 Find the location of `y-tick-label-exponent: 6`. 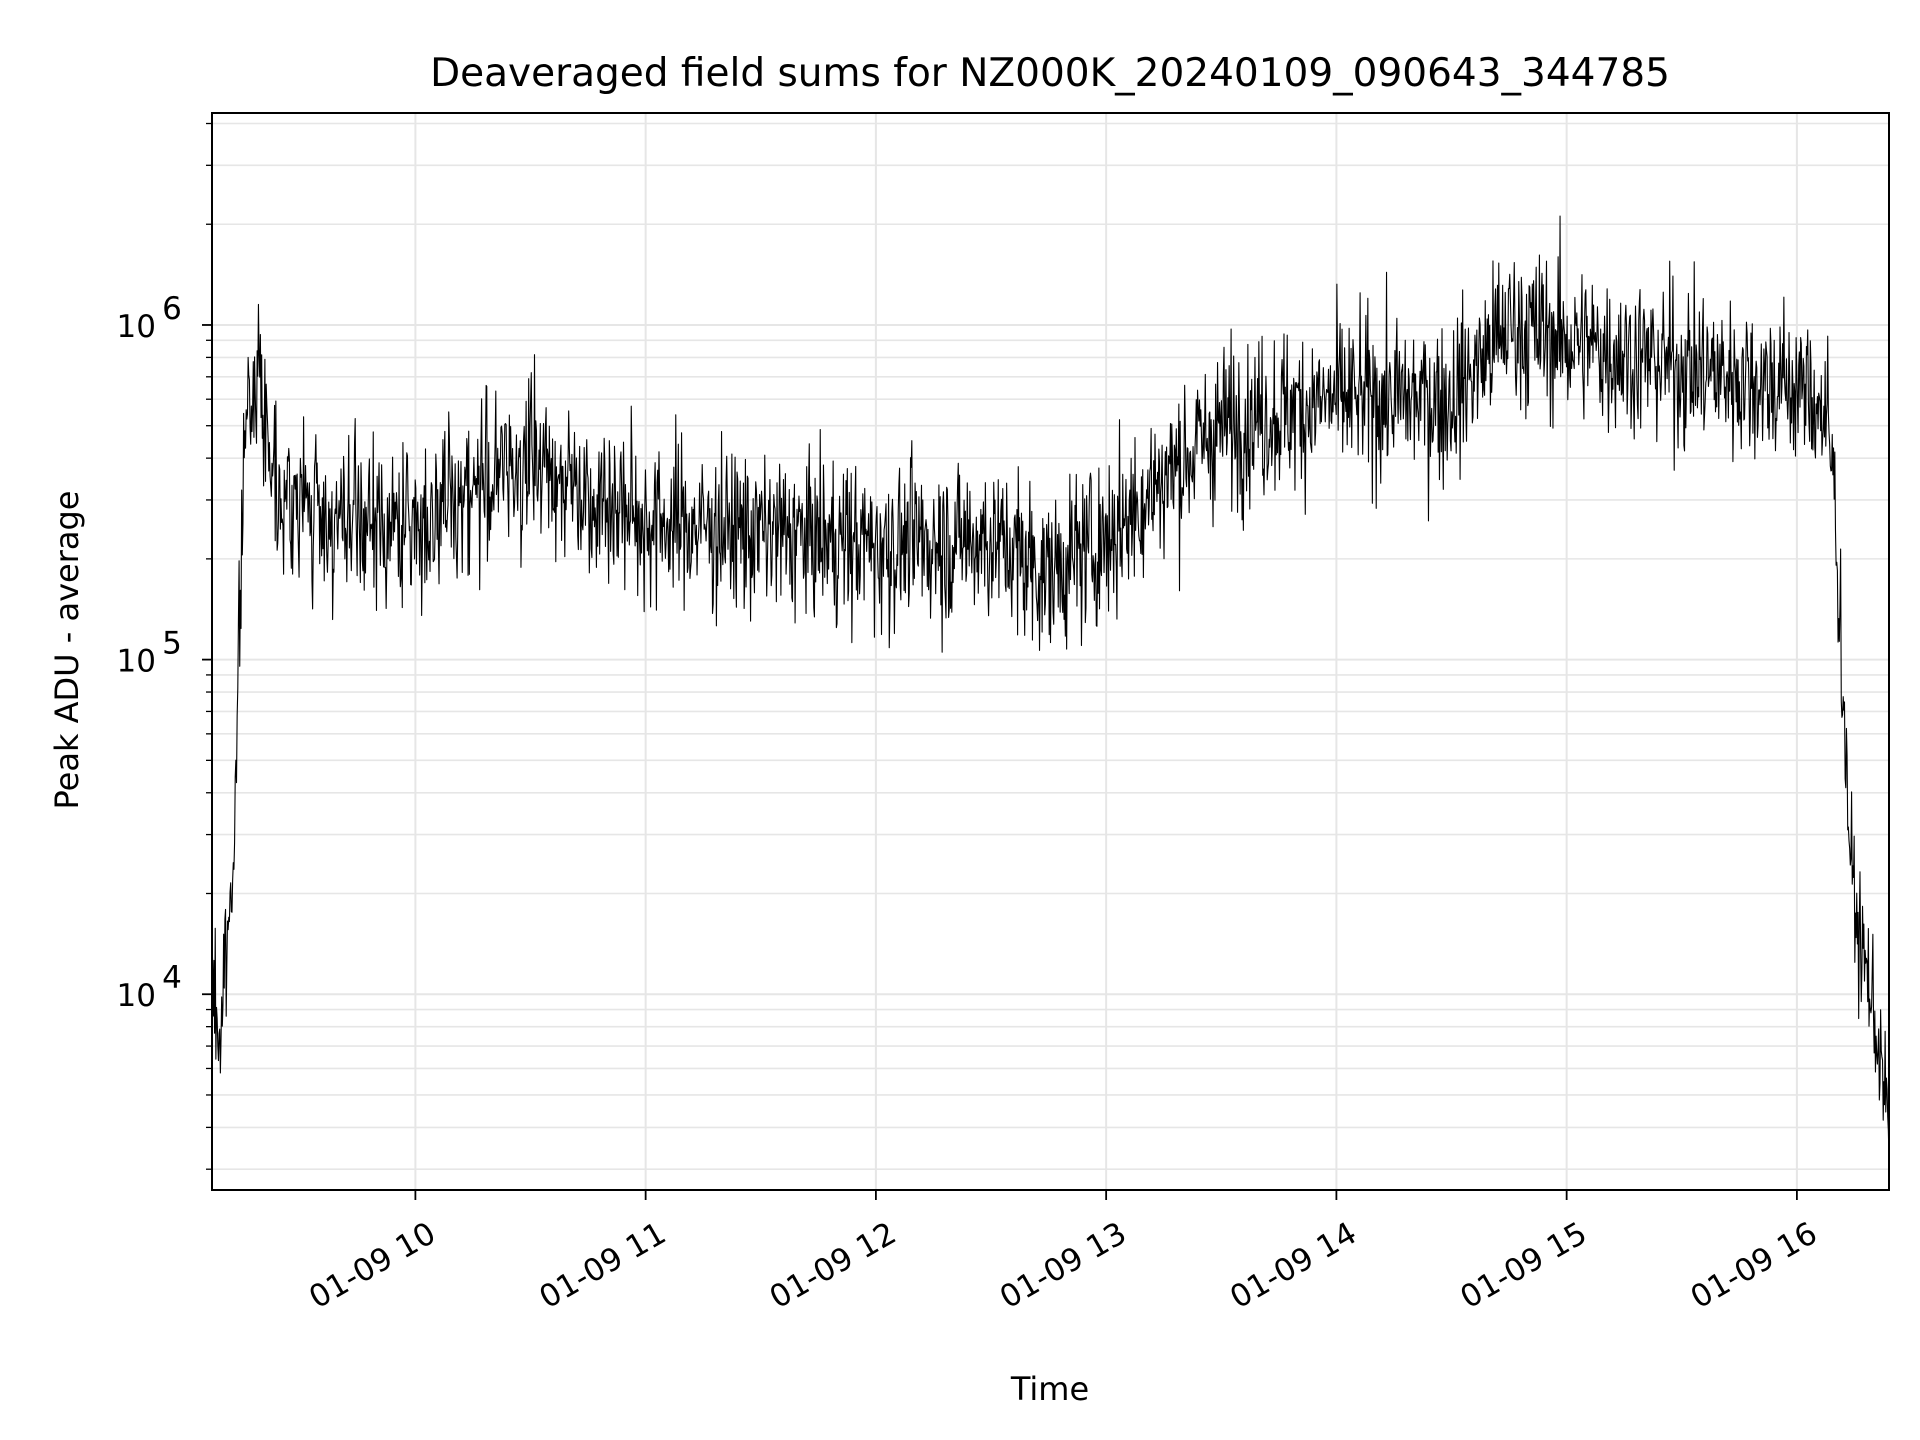

y-tick-label-exponent: 6 is located at coordinates (172, 309).